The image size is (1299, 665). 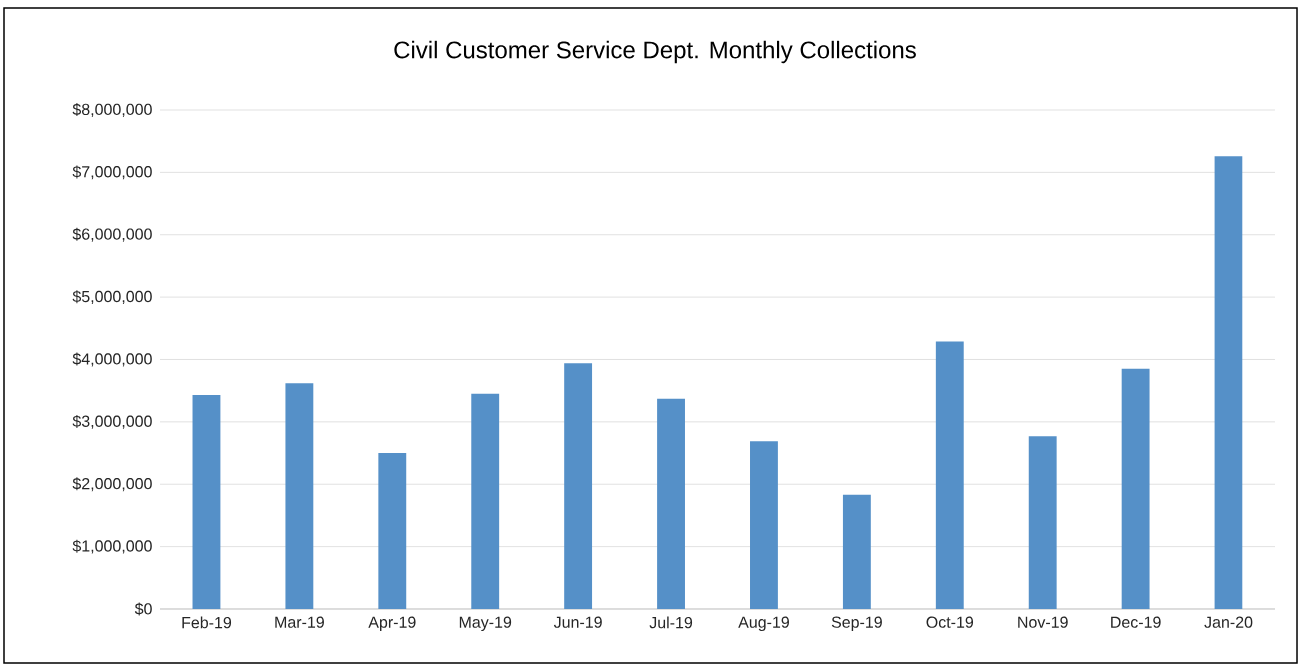 What do you see at coordinates (856, 624) in the screenshot?
I see `x-tick-label: Sep-19` at bounding box center [856, 624].